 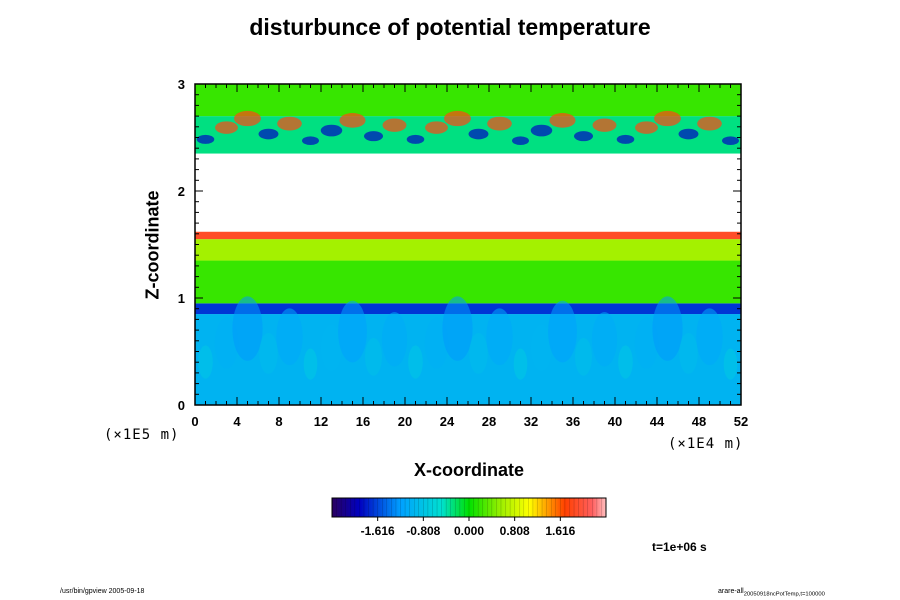 What do you see at coordinates (278, 421) in the screenshot?
I see `x-tick-label: 8` at bounding box center [278, 421].